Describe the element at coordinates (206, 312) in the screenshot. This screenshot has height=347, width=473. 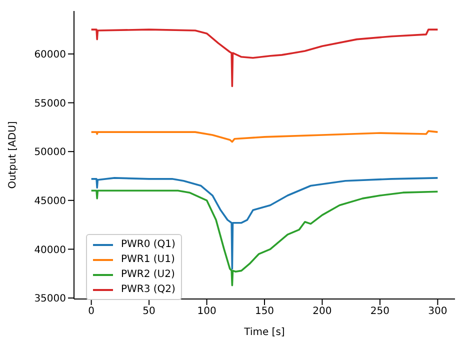
I see `x-tick-label: 100` at that location.